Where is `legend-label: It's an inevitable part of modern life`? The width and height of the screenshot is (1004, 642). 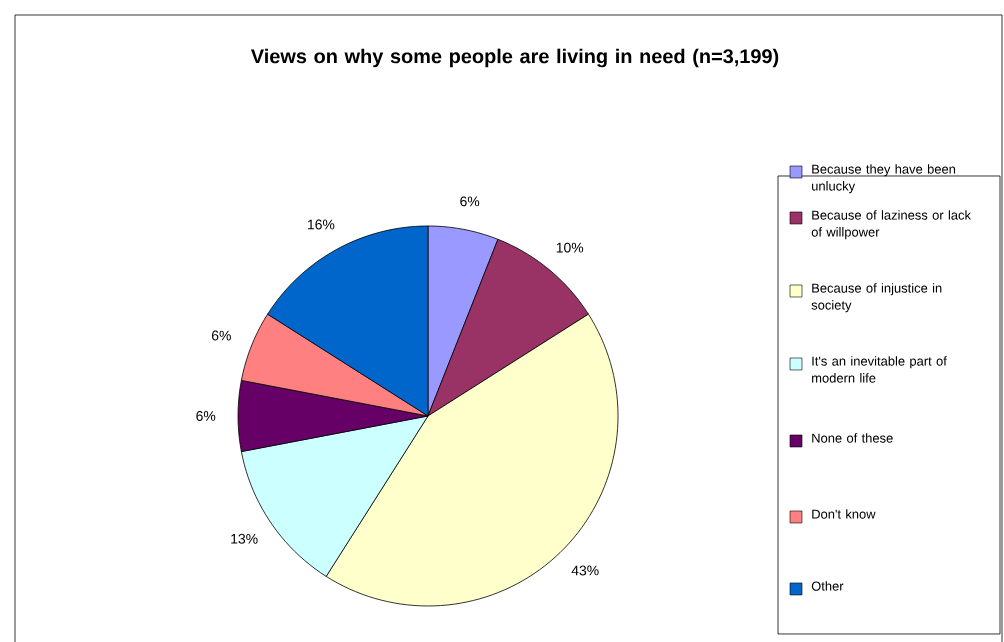 legend-label: It's an inevitable part of modern life is located at coordinates (879, 369).